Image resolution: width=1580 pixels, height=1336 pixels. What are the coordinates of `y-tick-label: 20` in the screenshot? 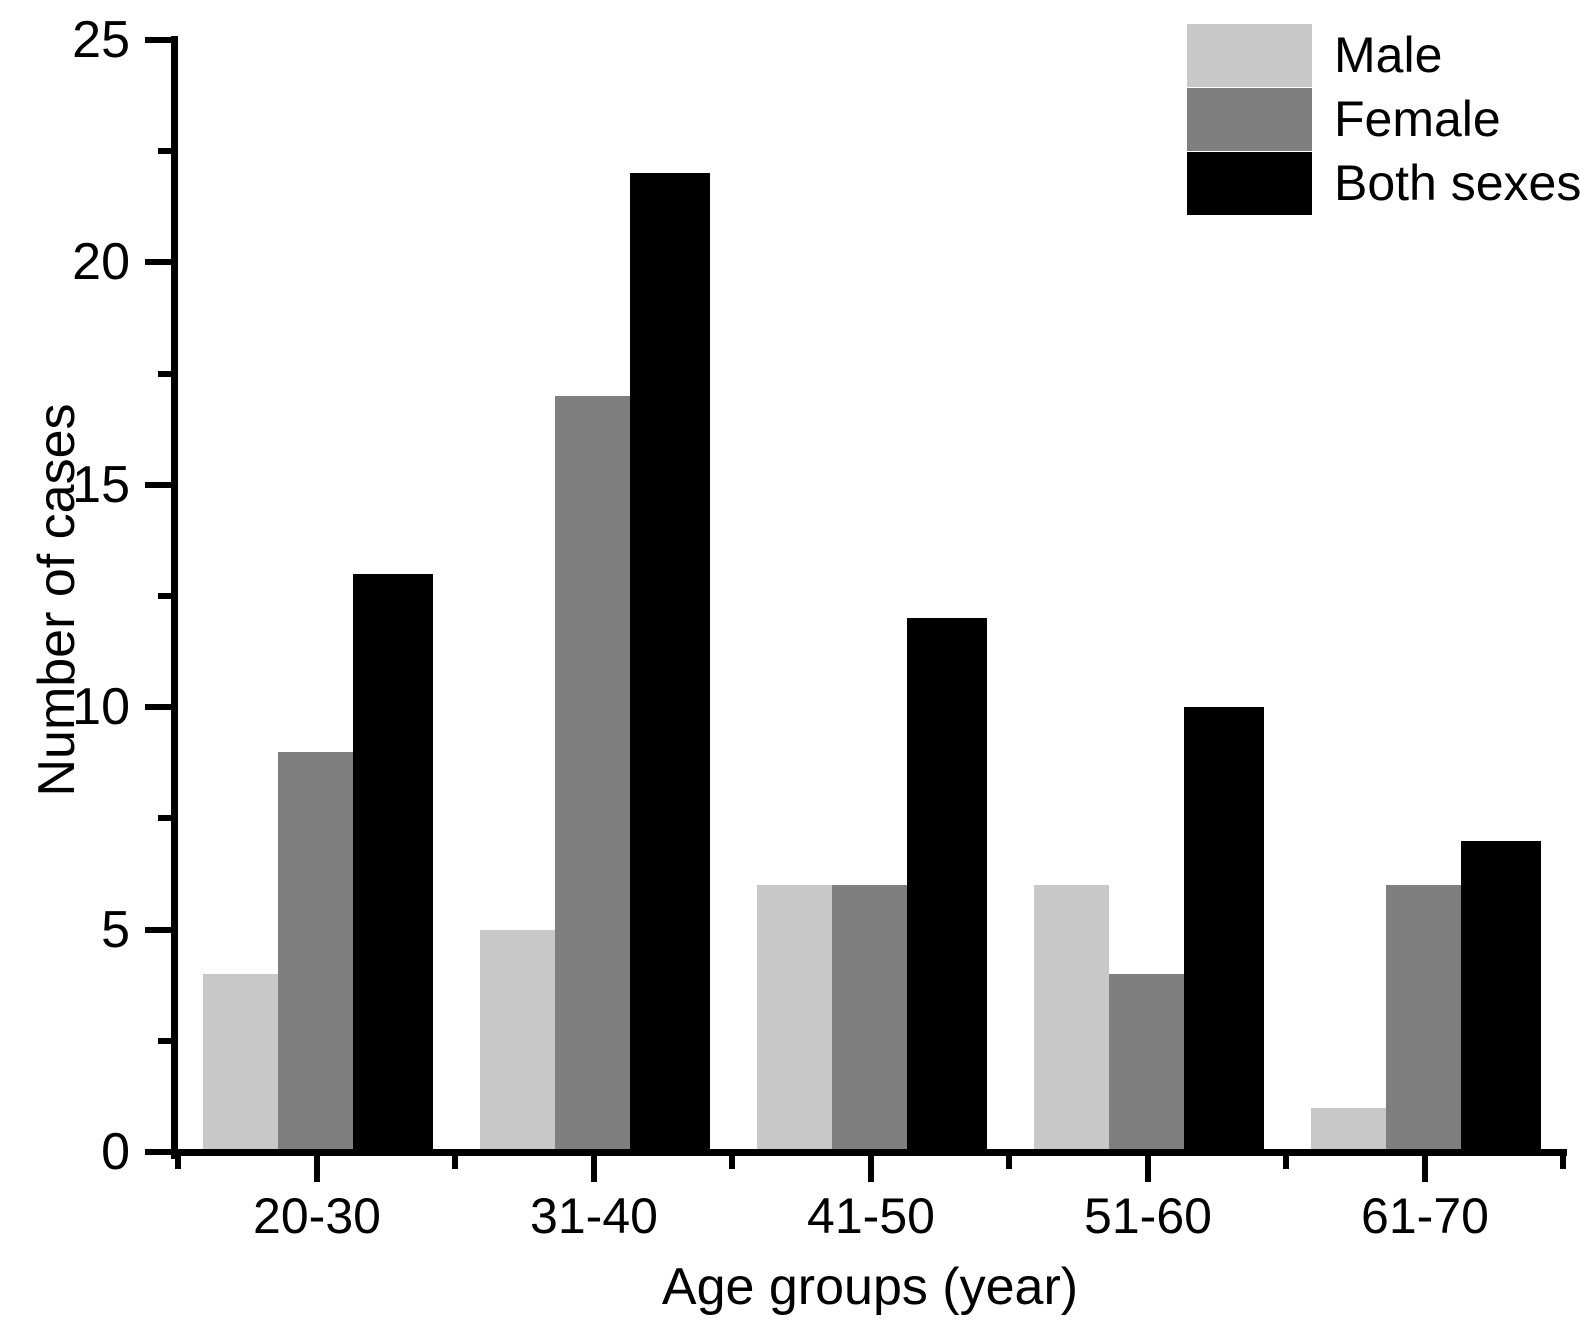 It's located at (101, 262).